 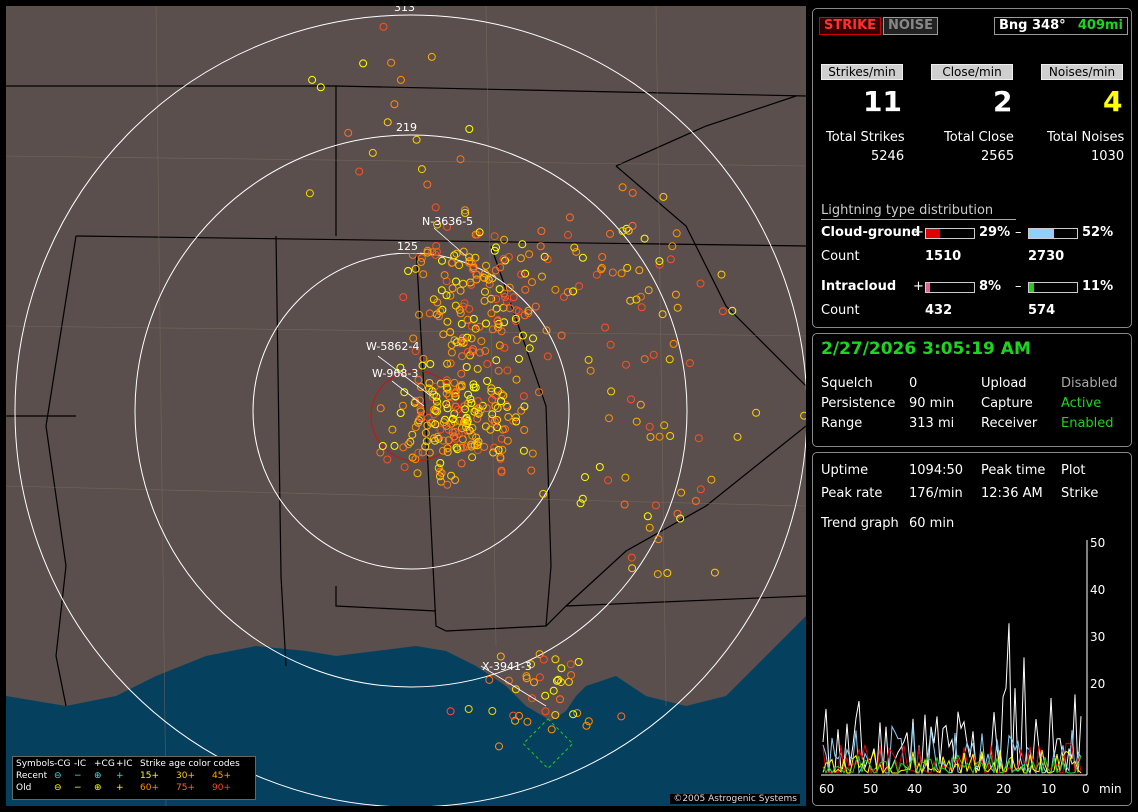 I want to click on strike-button: STRIKE, so click(x=850, y=26).